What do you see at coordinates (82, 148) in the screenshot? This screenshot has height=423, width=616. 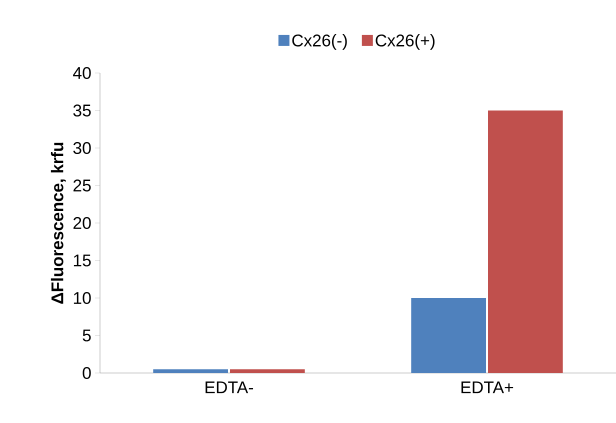 I see `y-tick-label: 30` at bounding box center [82, 148].